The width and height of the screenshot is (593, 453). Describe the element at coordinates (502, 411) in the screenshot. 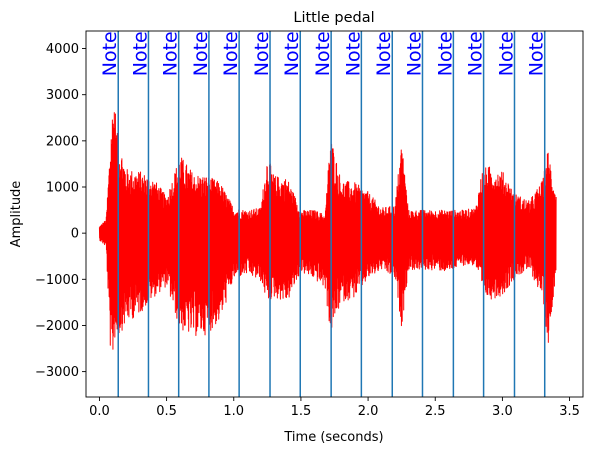

I see `x-tick-label: 3.0` at that location.